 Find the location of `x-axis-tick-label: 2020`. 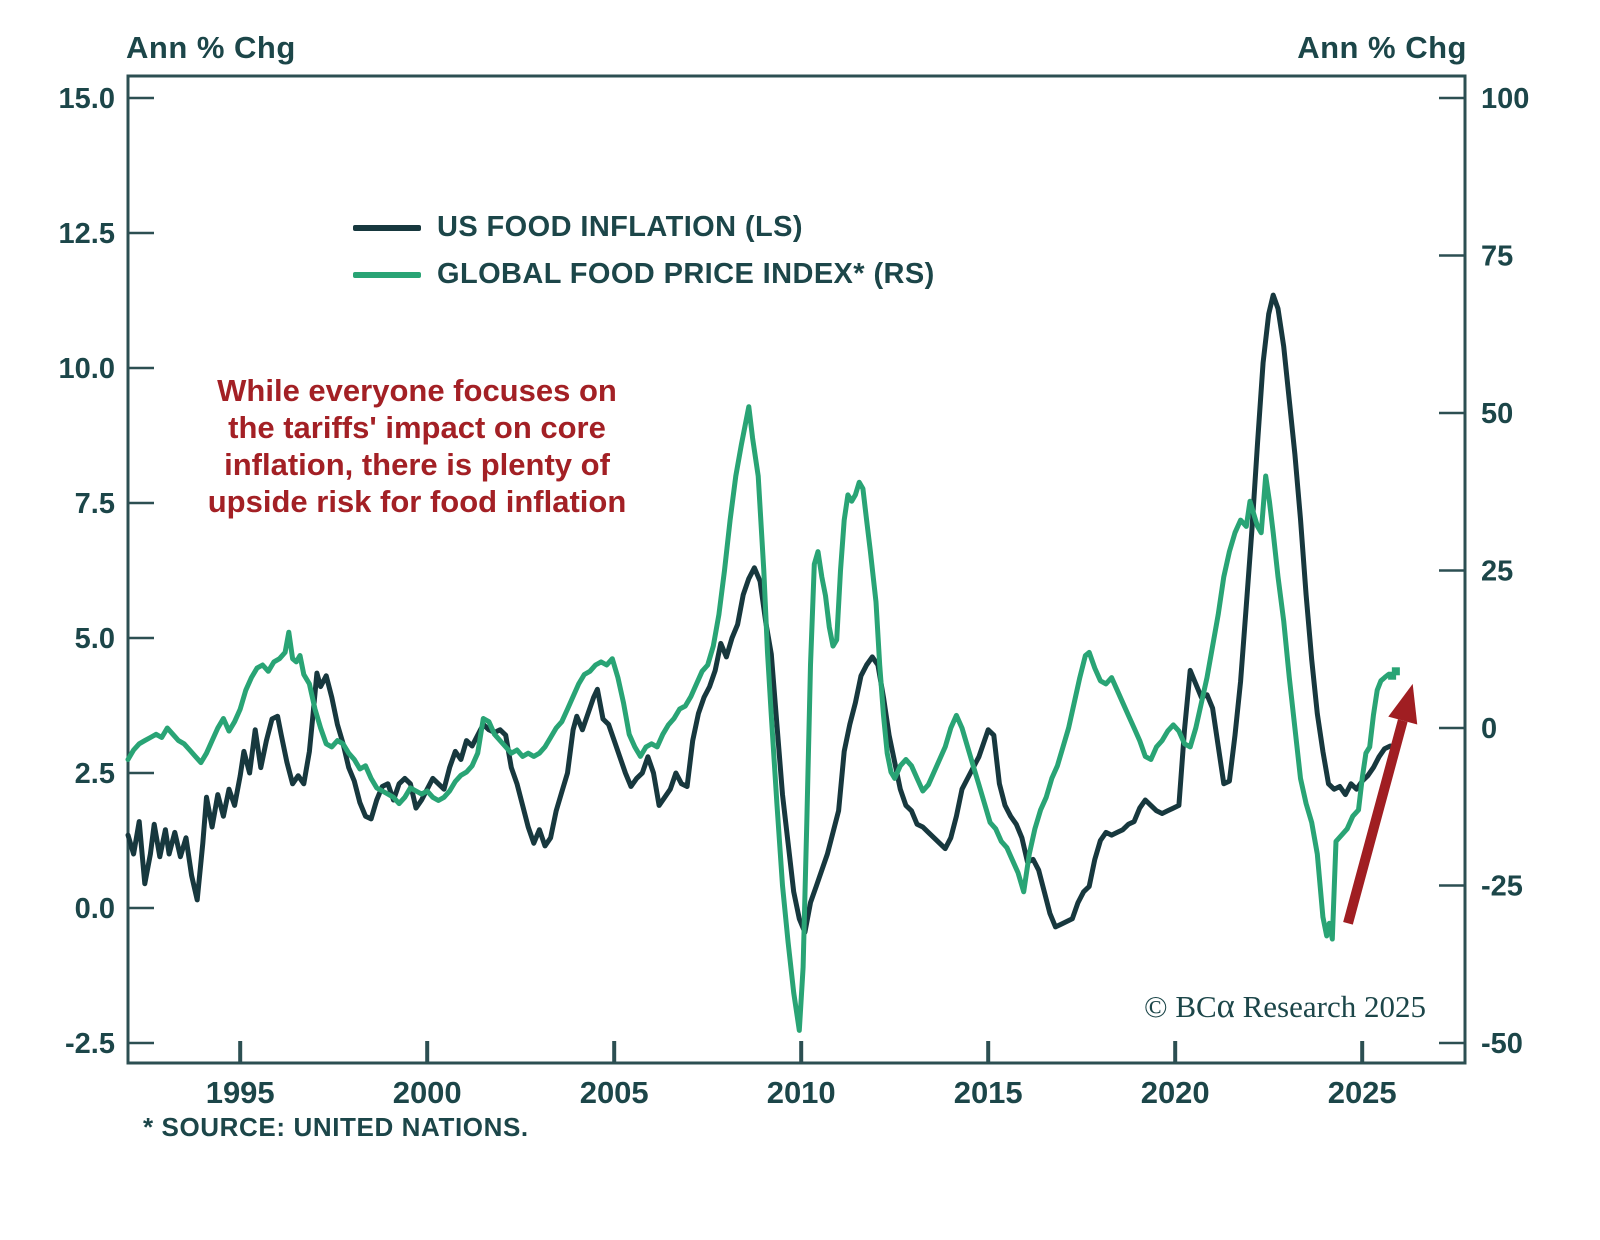

x-axis-tick-label: 2020 is located at coordinates (1175, 1092).